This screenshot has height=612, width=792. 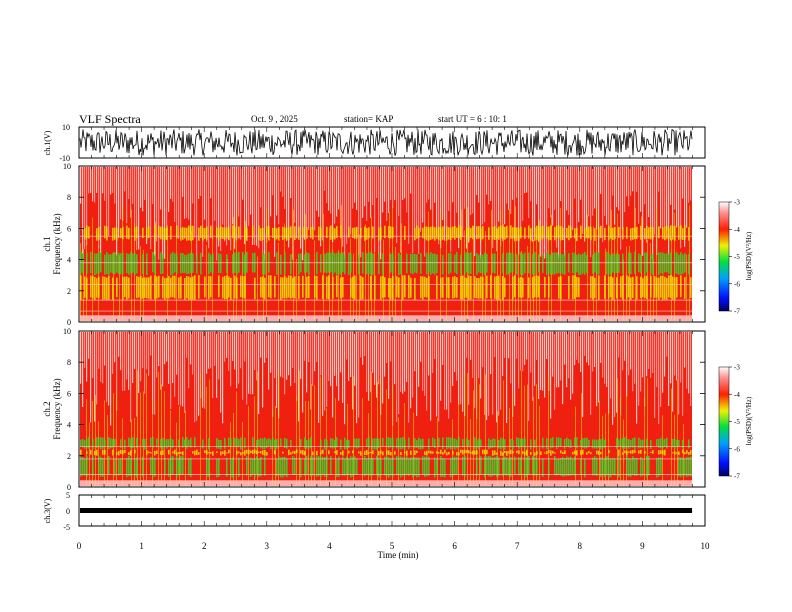 What do you see at coordinates (368, 119) in the screenshot?
I see `station-label: station= KAP` at bounding box center [368, 119].